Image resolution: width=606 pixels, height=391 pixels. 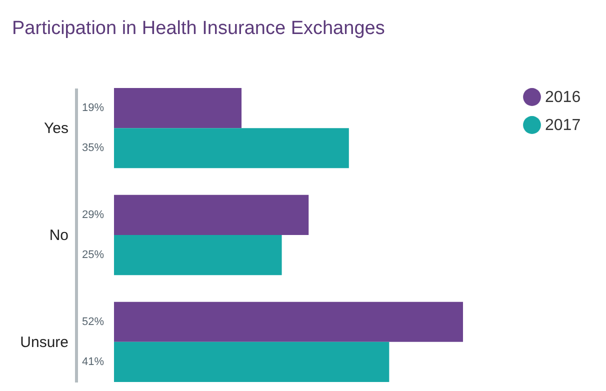 What do you see at coordinates (198, 28) in the screenshot?
I see `chart-title: Participation in Health Insurance Exchanges` at bounding box center [198, 28].